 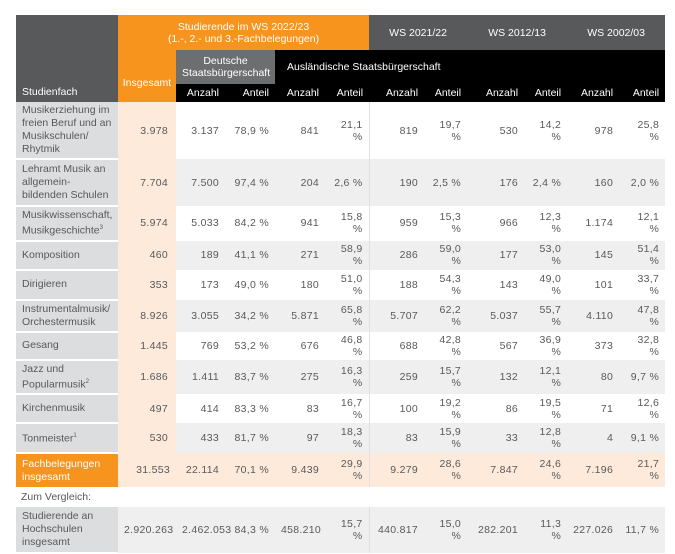 I want to click on cell-insgesamt: 8.926, so click(x=147, y=315).